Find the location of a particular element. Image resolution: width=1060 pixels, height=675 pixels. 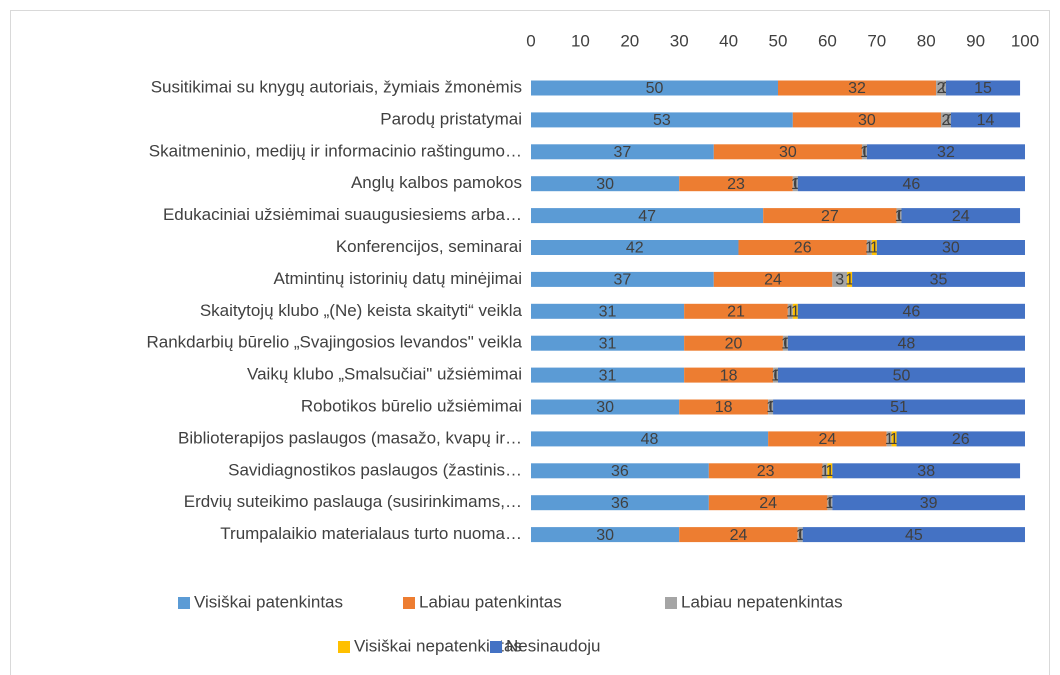

y-tick-label: Vaikų klubo „Smalsučiai" užsiėmimai is located at coordinates (384, 374).